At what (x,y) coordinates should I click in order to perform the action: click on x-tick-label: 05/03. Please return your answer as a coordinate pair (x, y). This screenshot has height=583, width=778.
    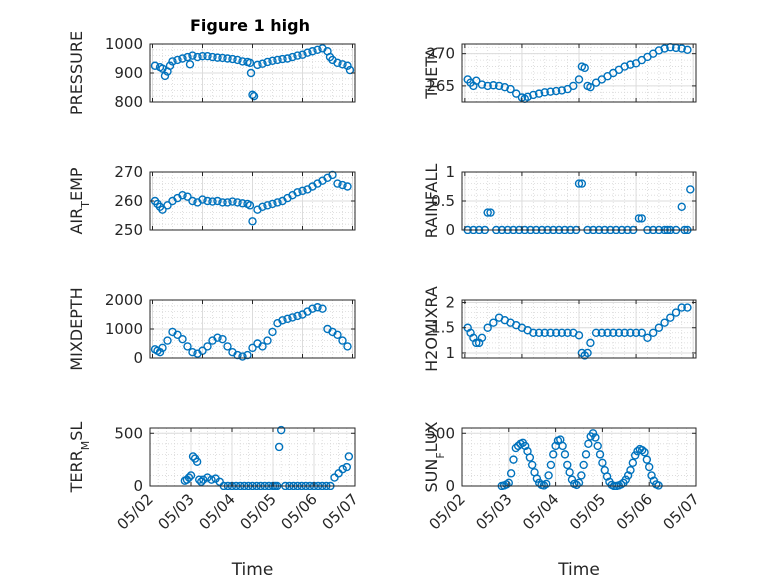
    Looking at the image, I should click on (493, 511).